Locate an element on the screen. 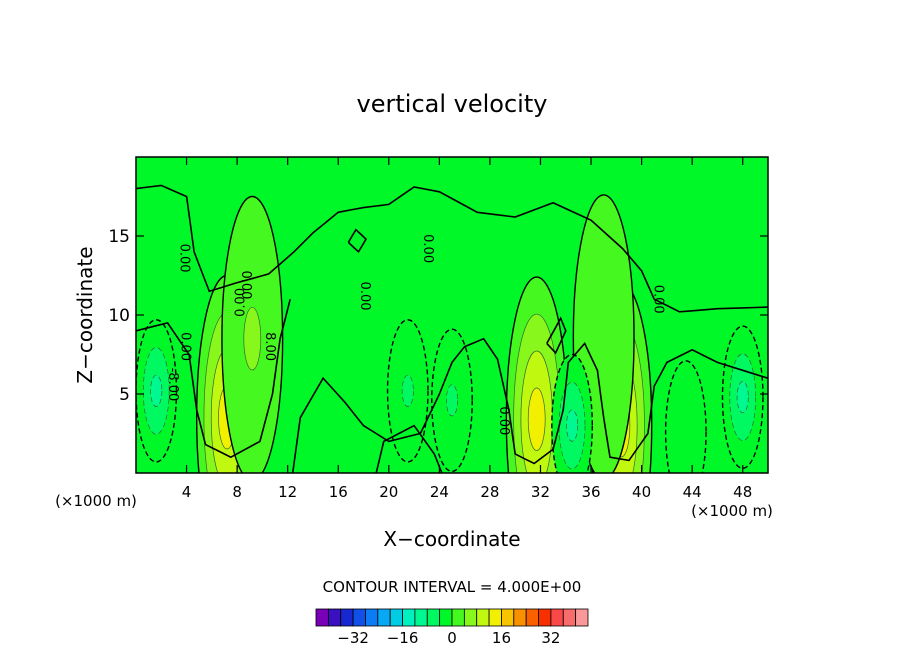  x-tick-label: 24 is located at coordinates (439, 492).